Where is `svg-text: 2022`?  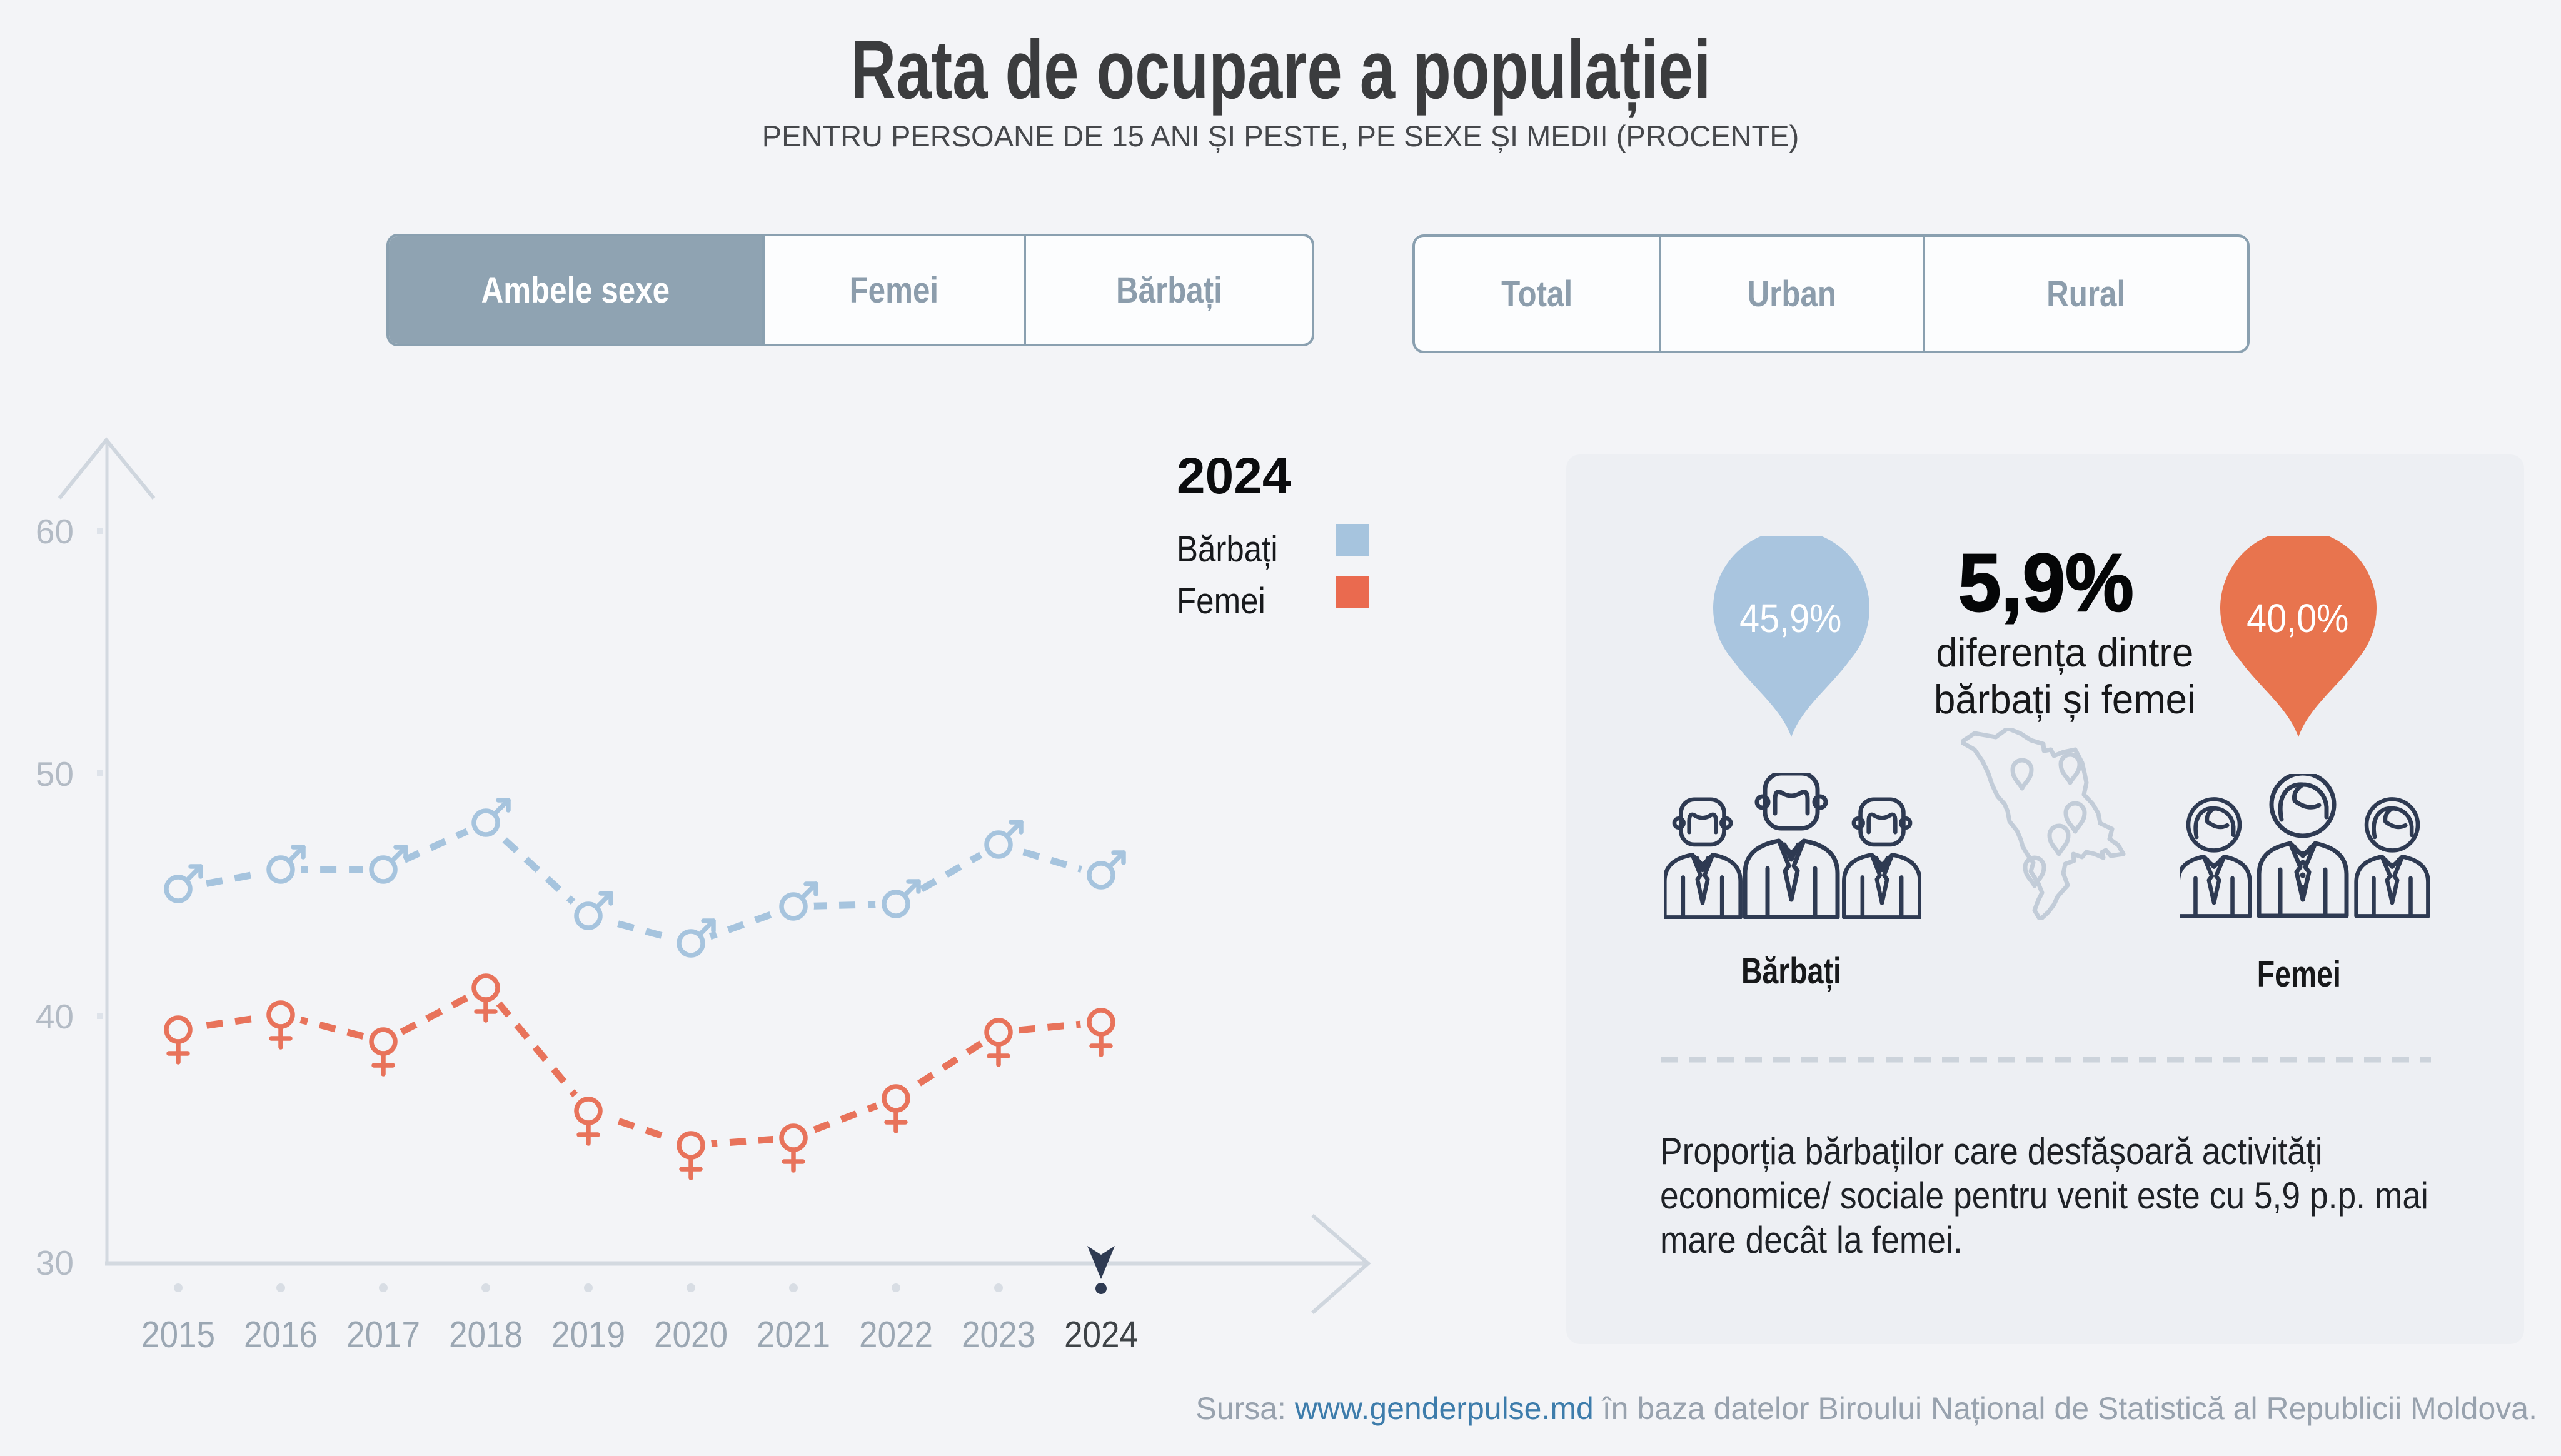 svg-text: 2022 is located at coordinates (896, 1334).